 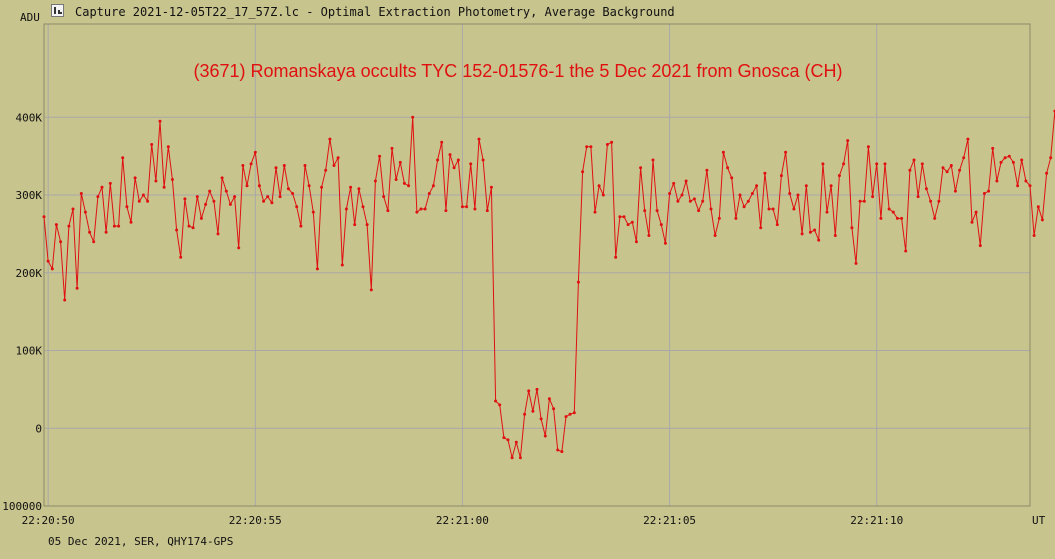 I want to click on y-tick-label: 0, so click(x=38, y=428).